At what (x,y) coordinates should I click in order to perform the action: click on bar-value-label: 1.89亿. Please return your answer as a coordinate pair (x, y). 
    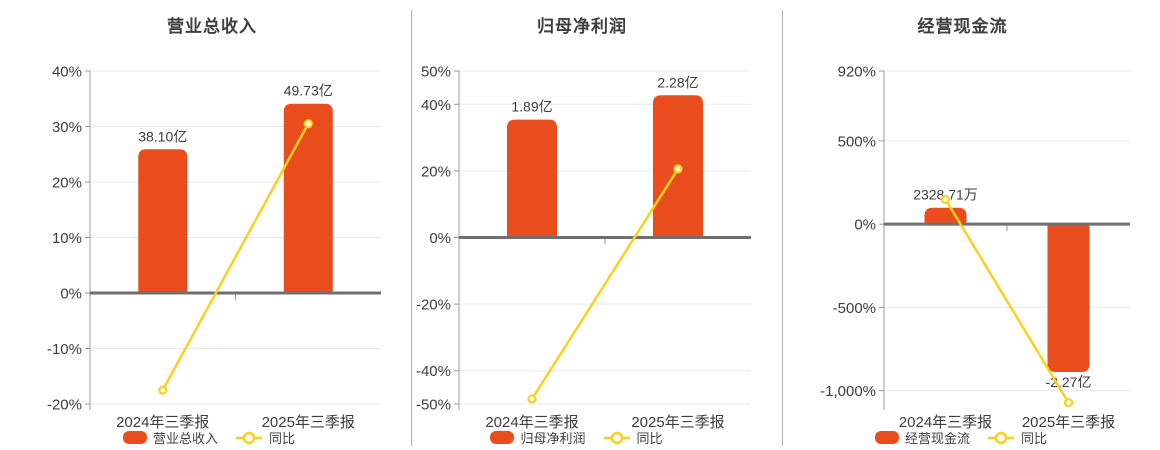
    Looking at the image, I should click on (531, 107).